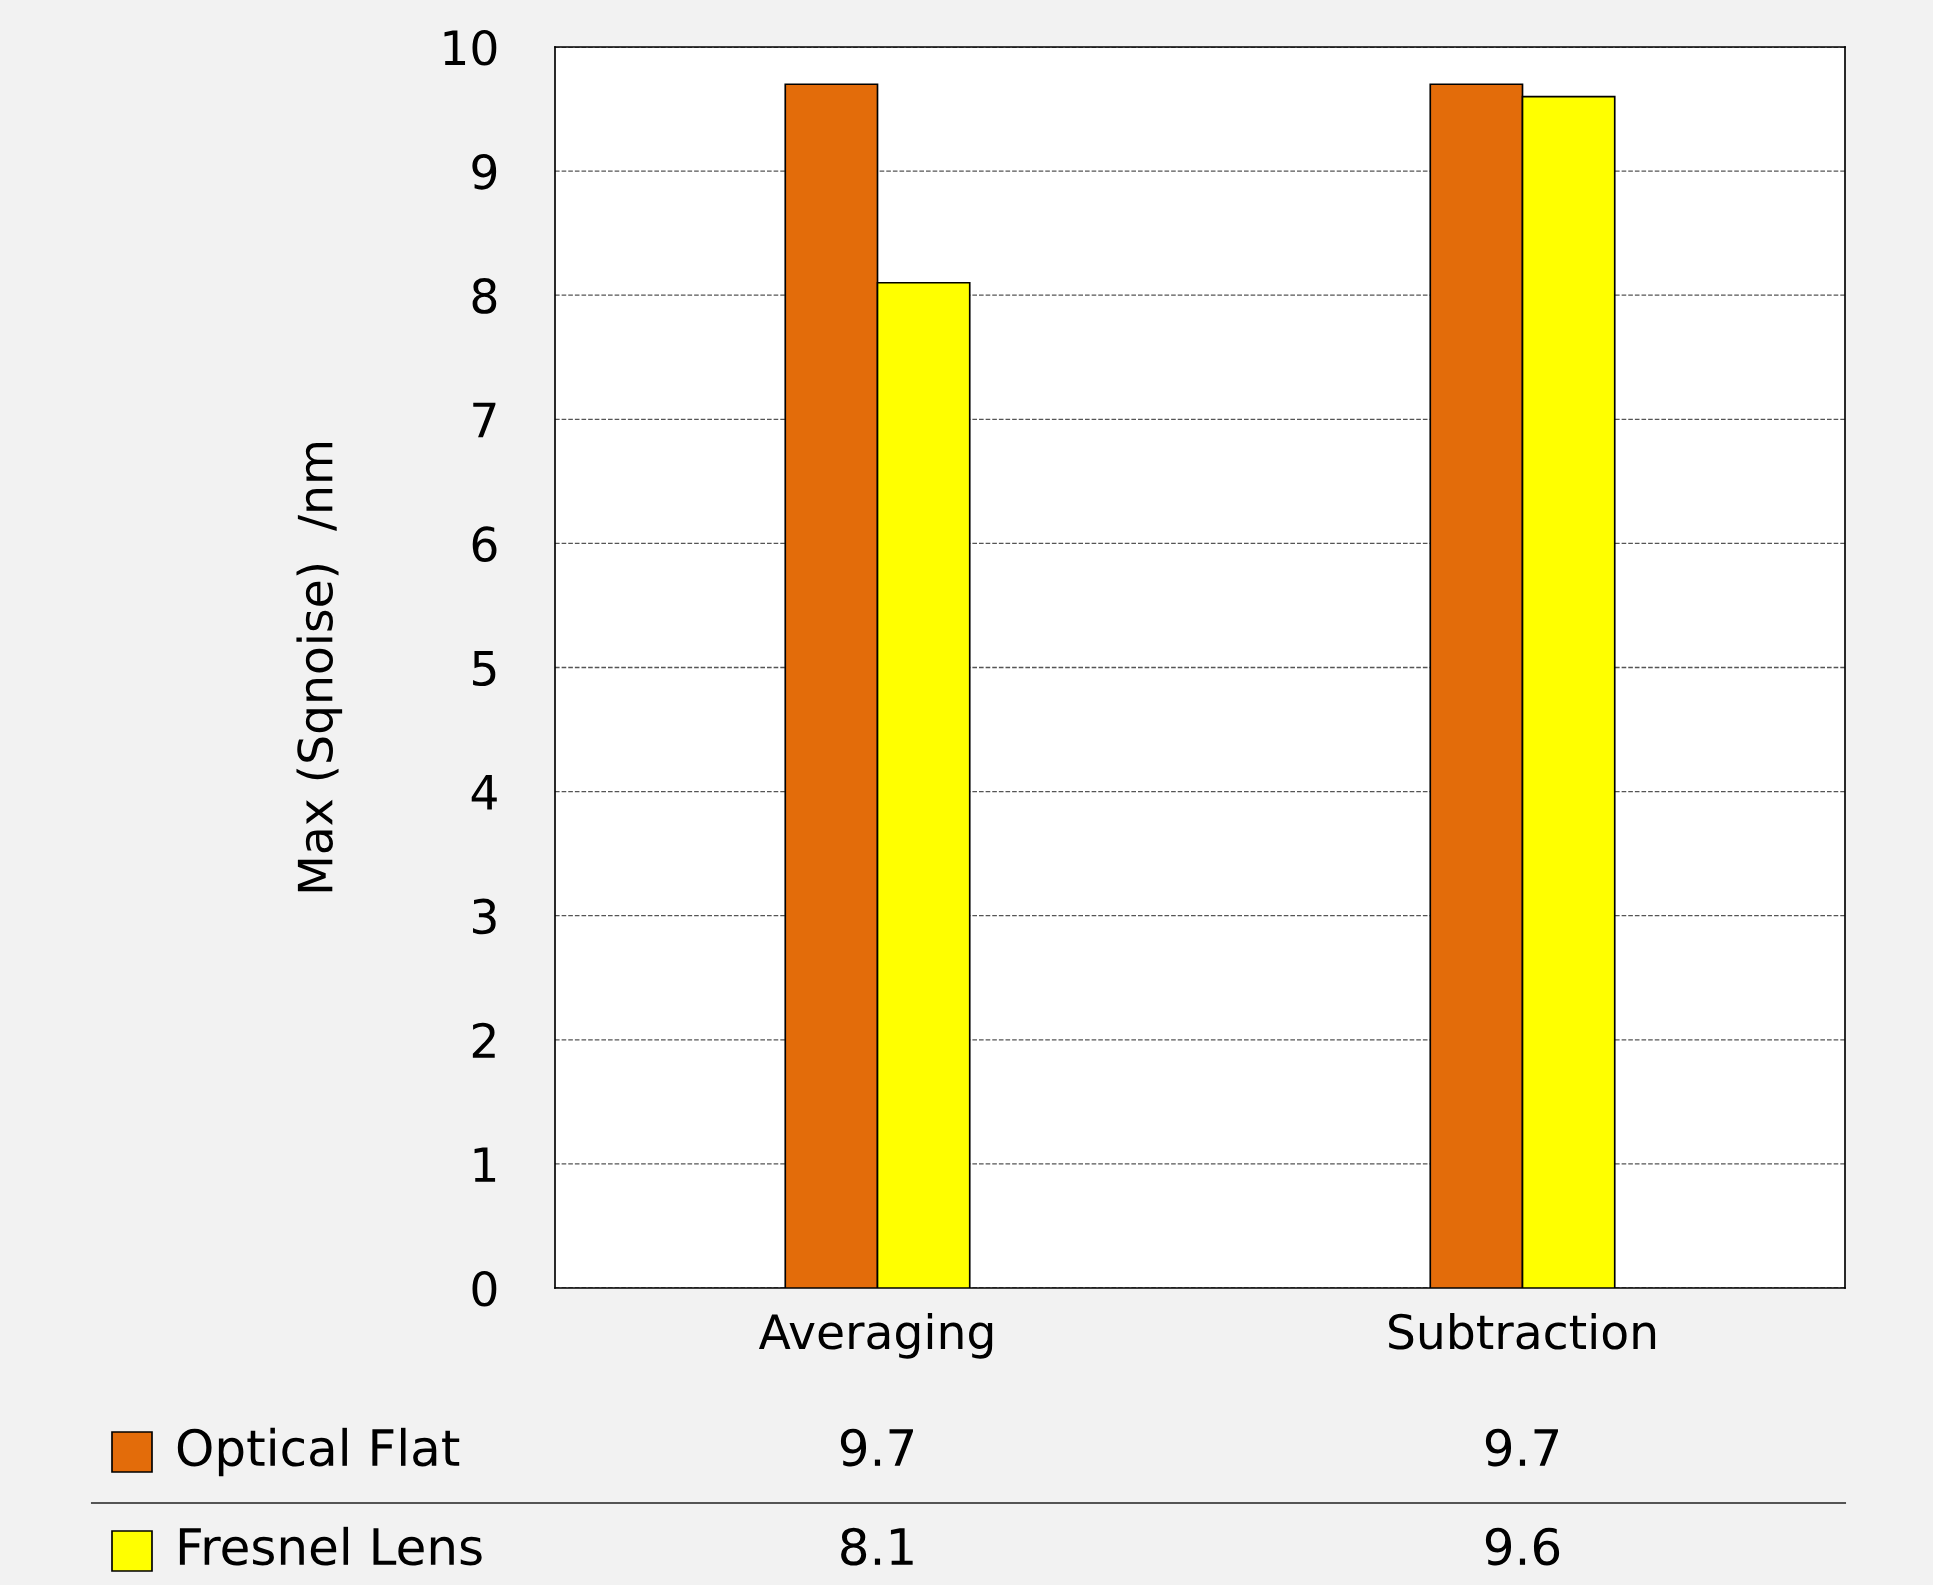 Image resolution: width=1933 pixels, height=1585 pixels. I want to click on data-label: 9.6, so click(1522, 1546).